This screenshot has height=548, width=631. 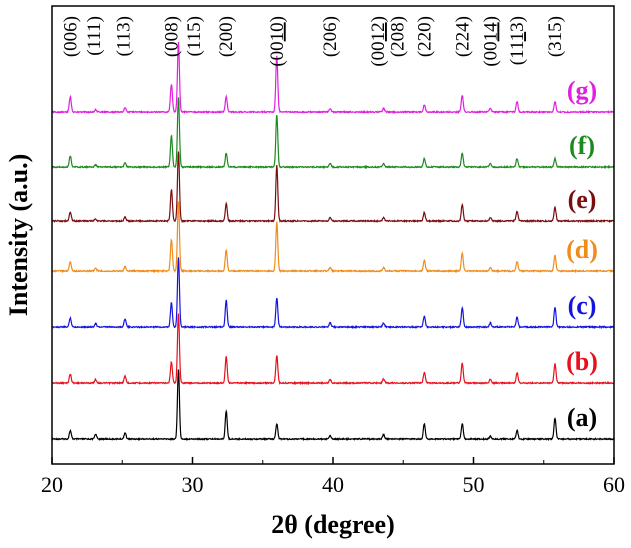 I want to click on series-line-e, so click(x=333, y=187).